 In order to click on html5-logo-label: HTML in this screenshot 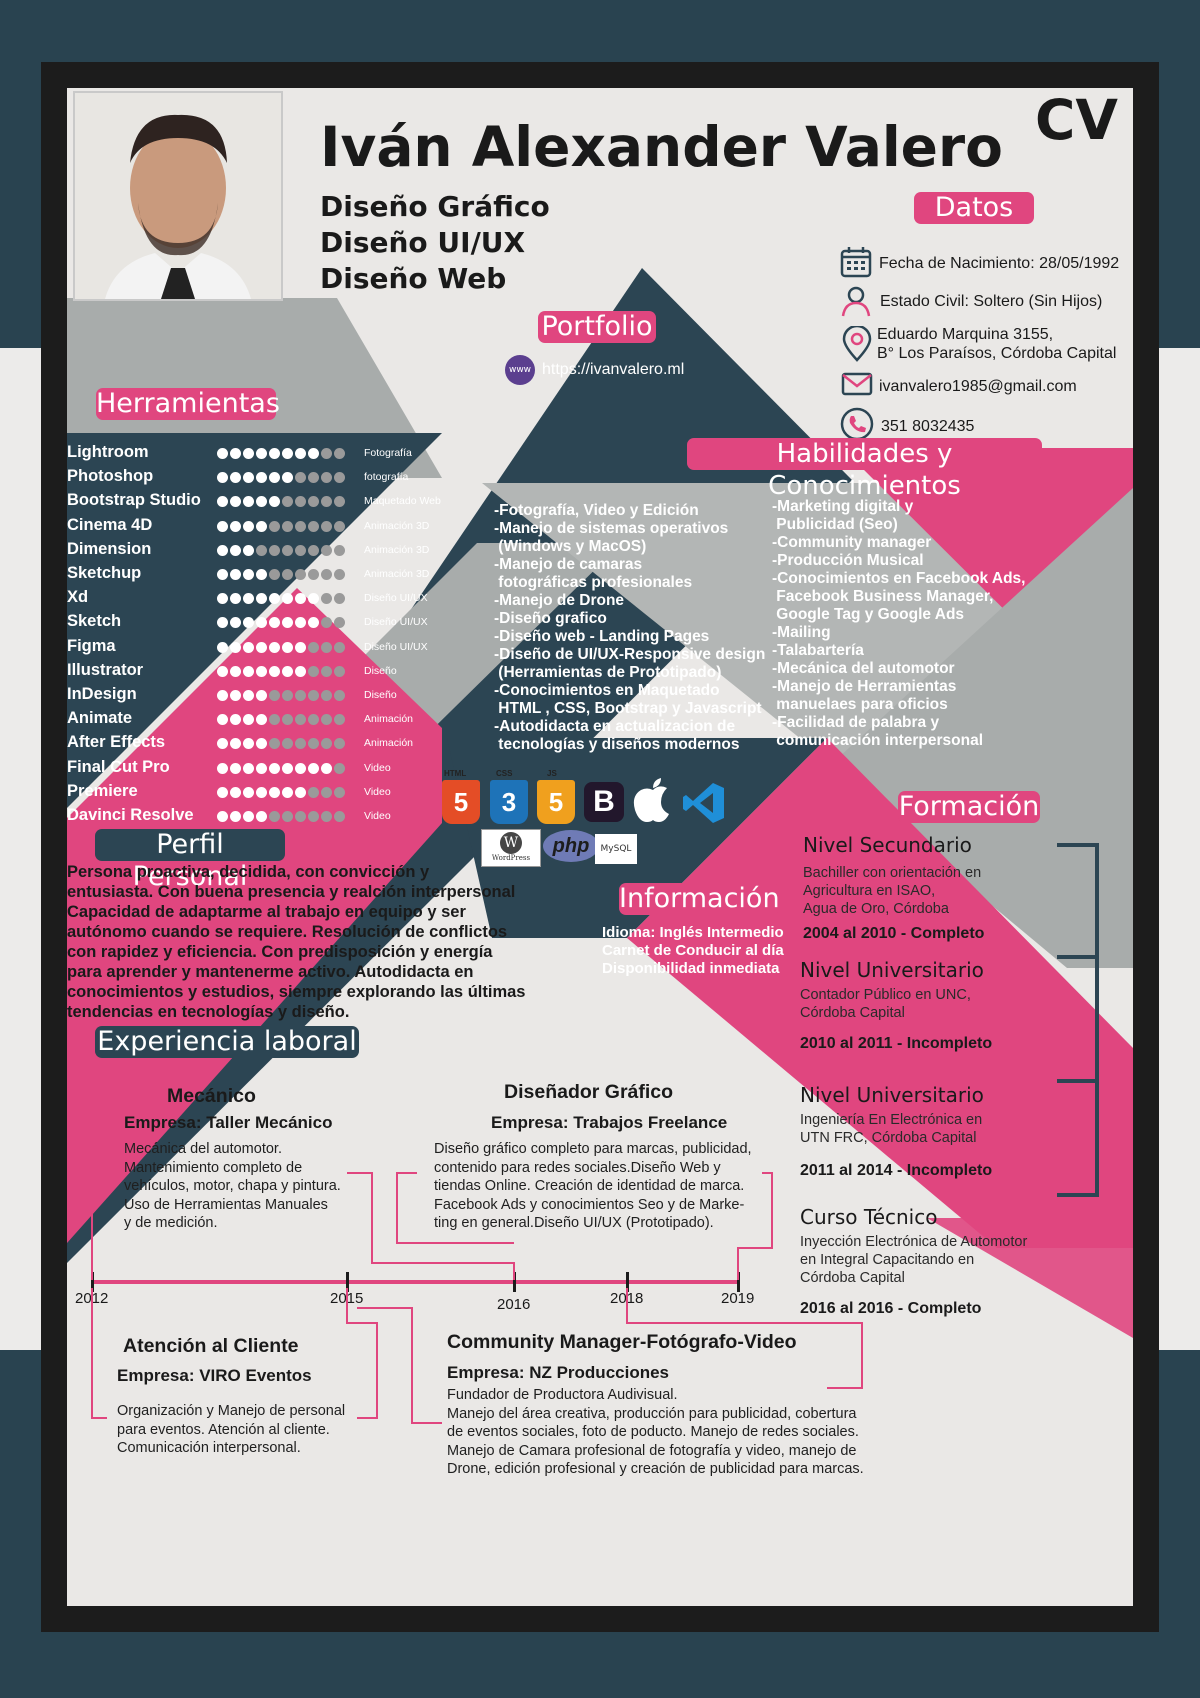, I will do `click(455, 773)`.